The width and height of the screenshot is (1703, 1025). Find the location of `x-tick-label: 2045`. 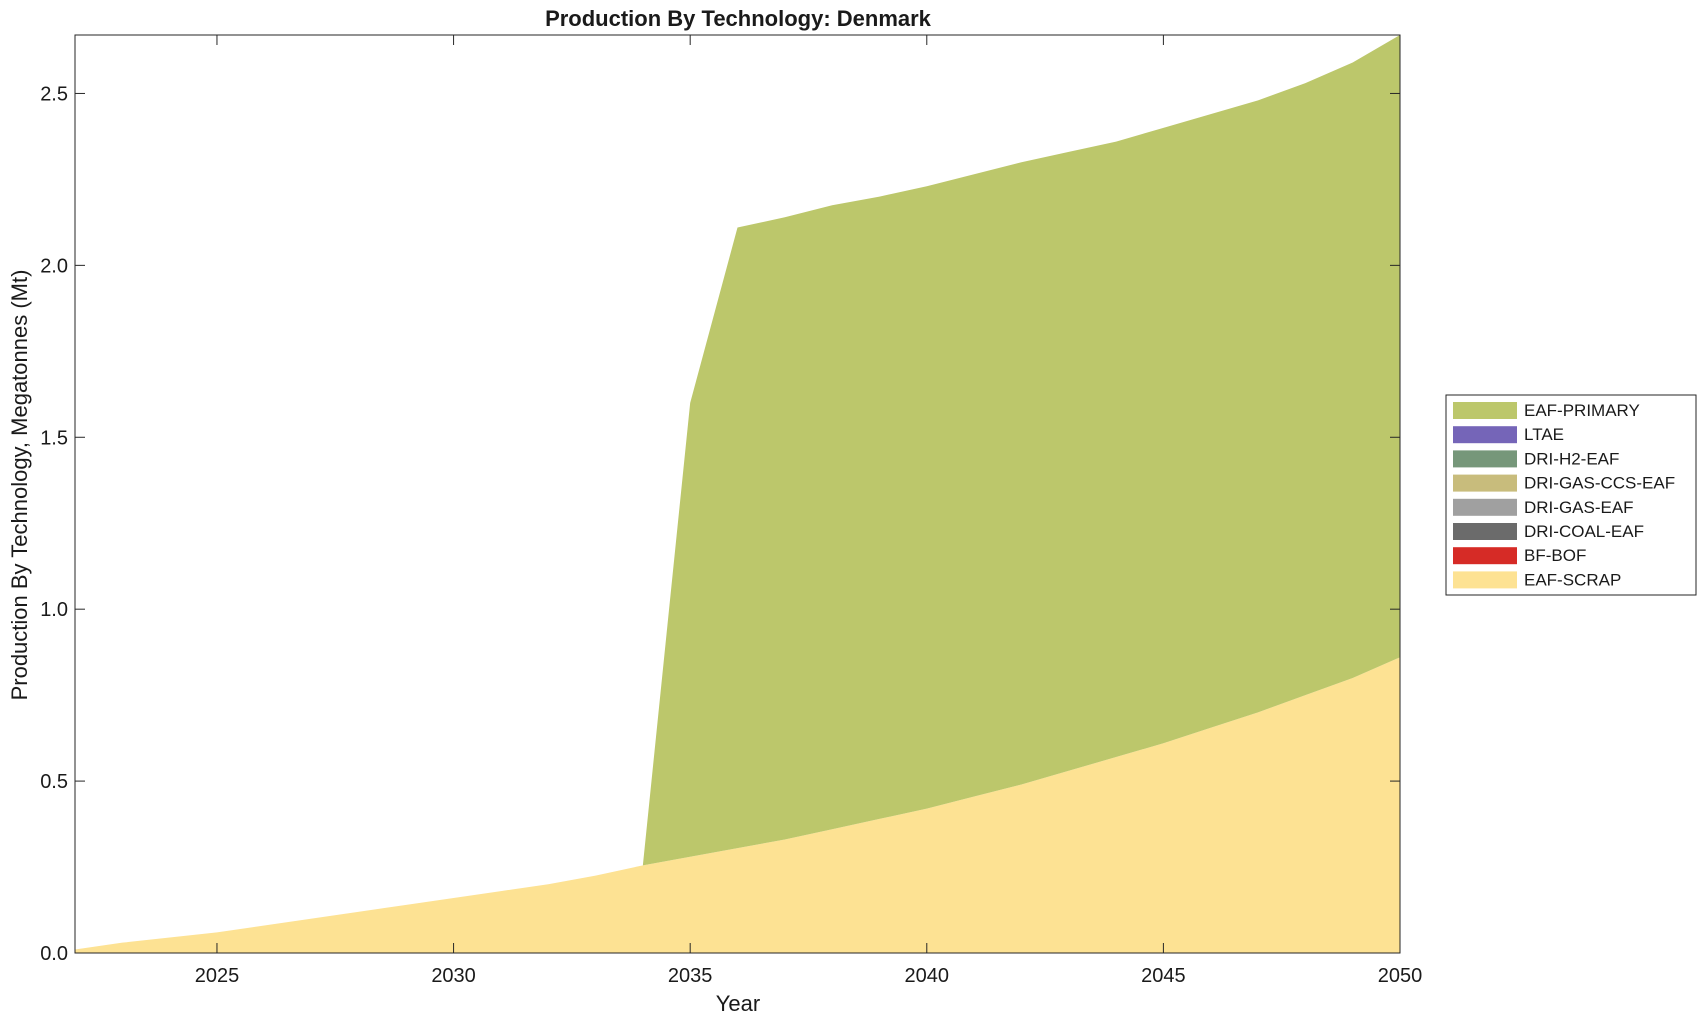

x-tick-label: 2045 is located at coordinates (1163, 976).